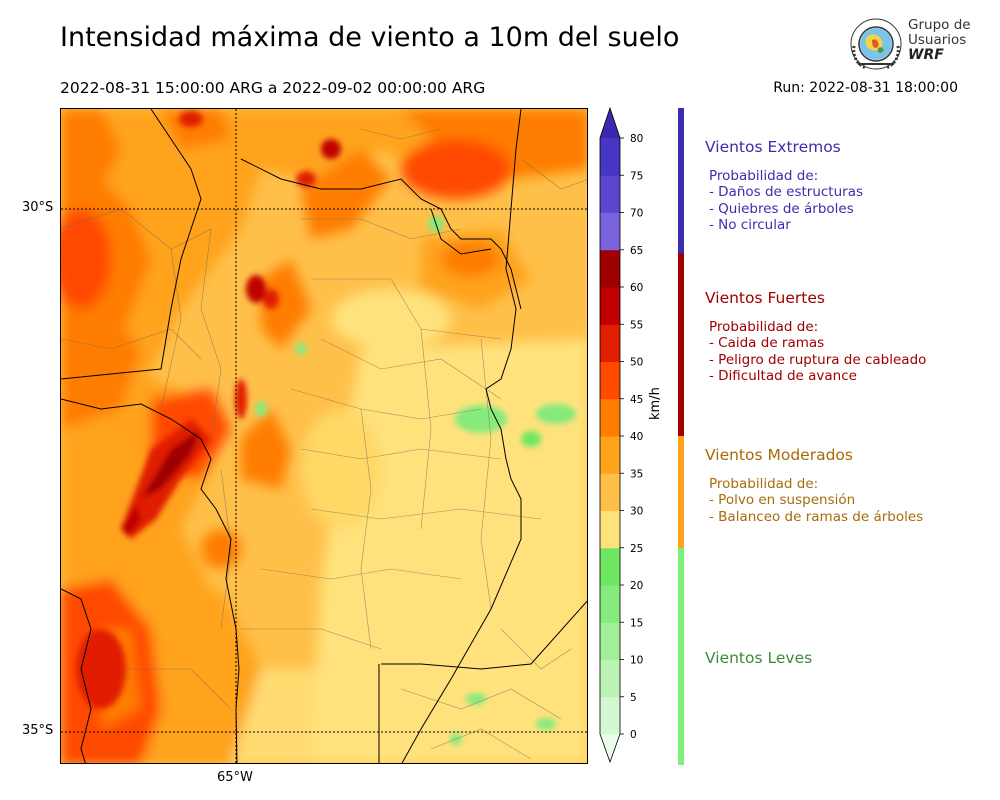  I want to click on category-light-title: Vientos Leves, so click(759, 658).